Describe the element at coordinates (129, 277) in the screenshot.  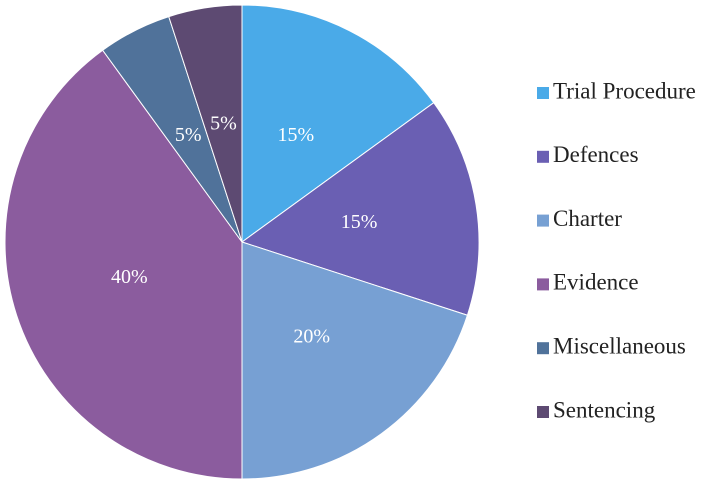
I see `slice-label: 40%` at that location.